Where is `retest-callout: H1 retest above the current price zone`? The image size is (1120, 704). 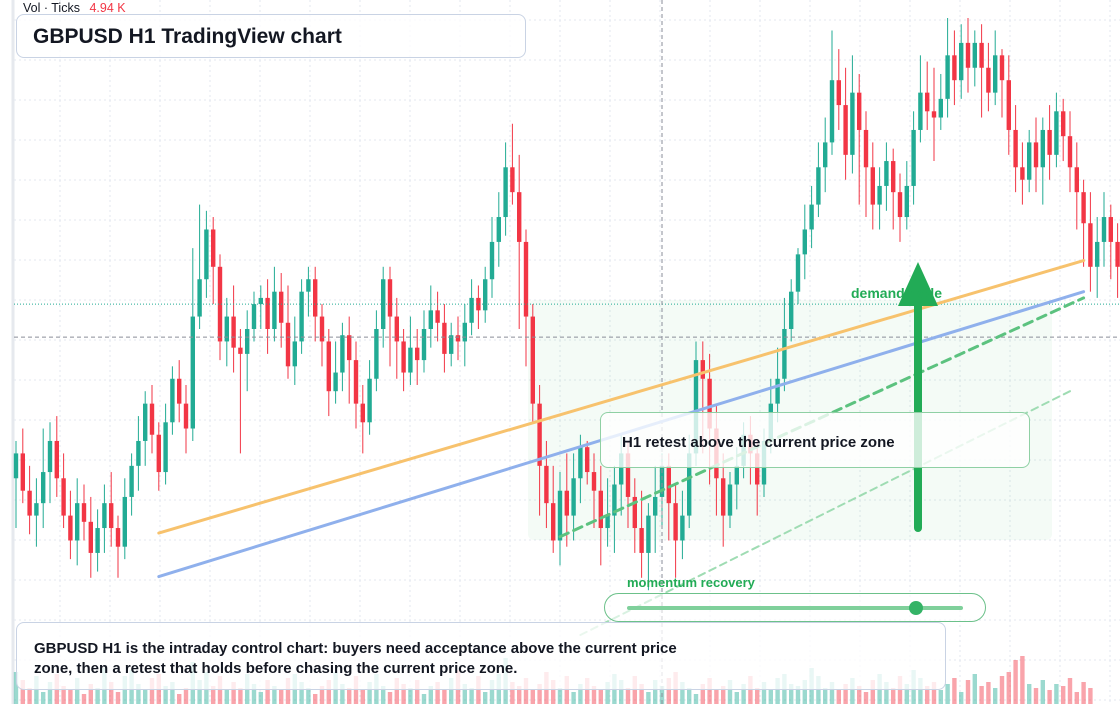
retest-callout: H1 retest above the current price zone is located at coordinates (815, 440).